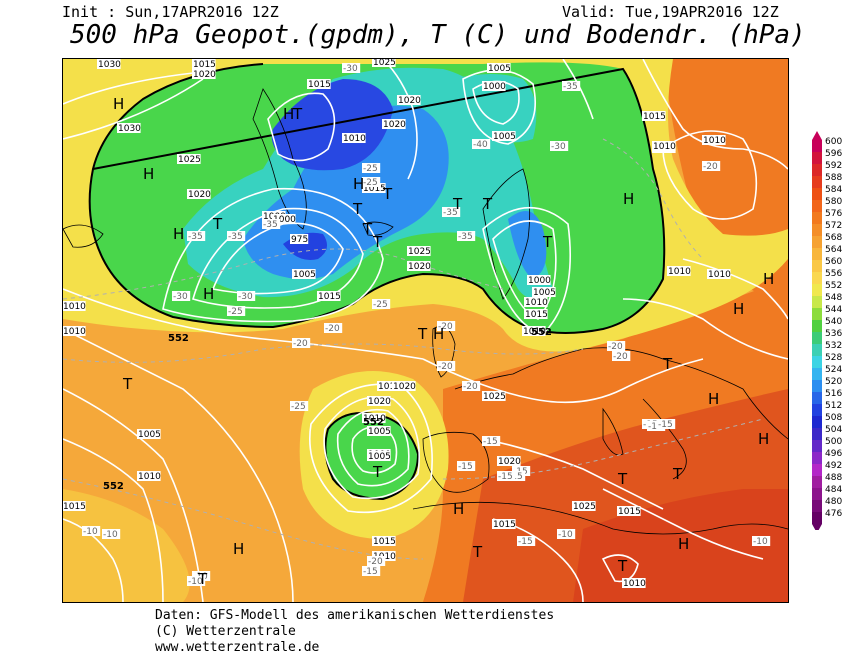  What do you see at coordinates (327, 409) in the screenshot?
I see `geopotential-labels: 552 552 552 552` at bounding box center [327, 409].